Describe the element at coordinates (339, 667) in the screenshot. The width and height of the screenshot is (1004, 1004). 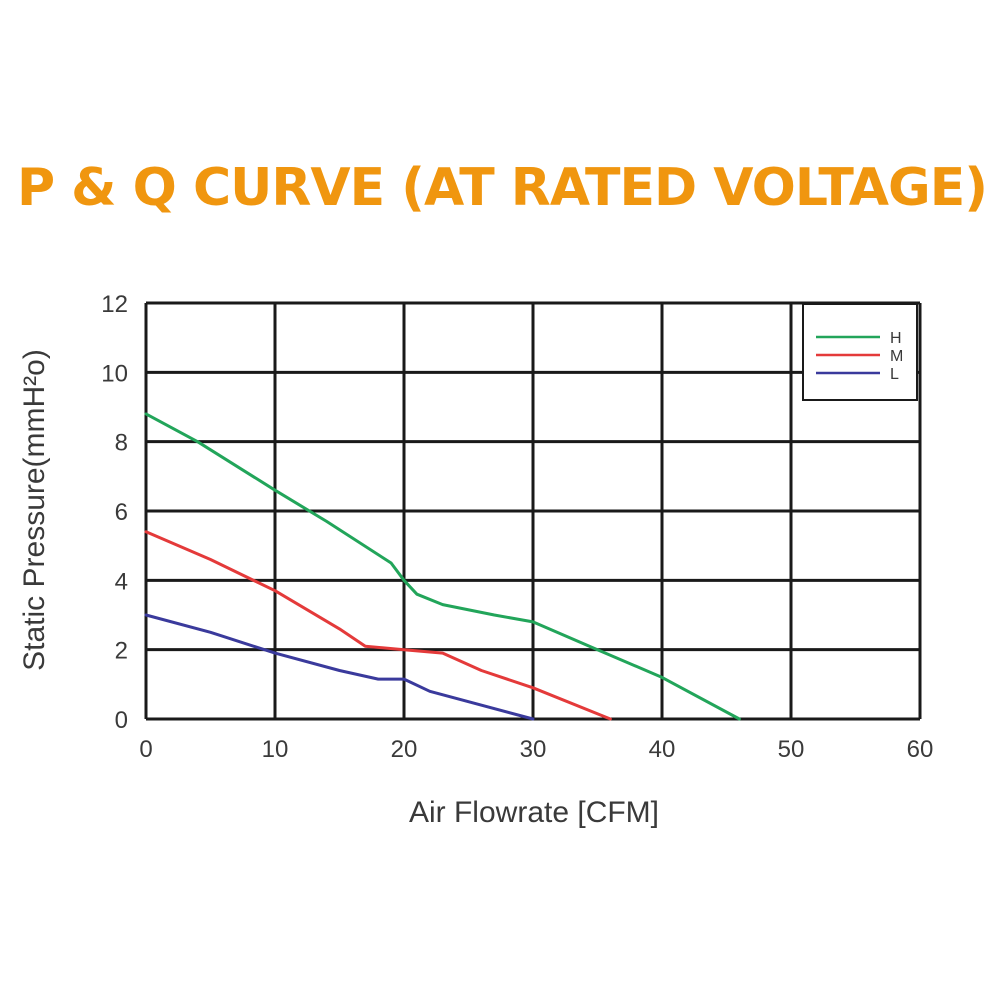
I see `series-line-L` at that location.